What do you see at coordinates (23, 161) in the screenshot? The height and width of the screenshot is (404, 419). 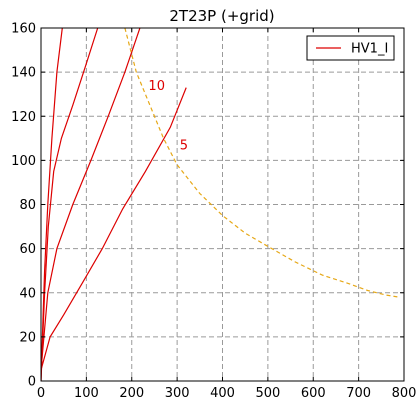 I see `y-tick-label: 100` at bounding box center [23, 161].